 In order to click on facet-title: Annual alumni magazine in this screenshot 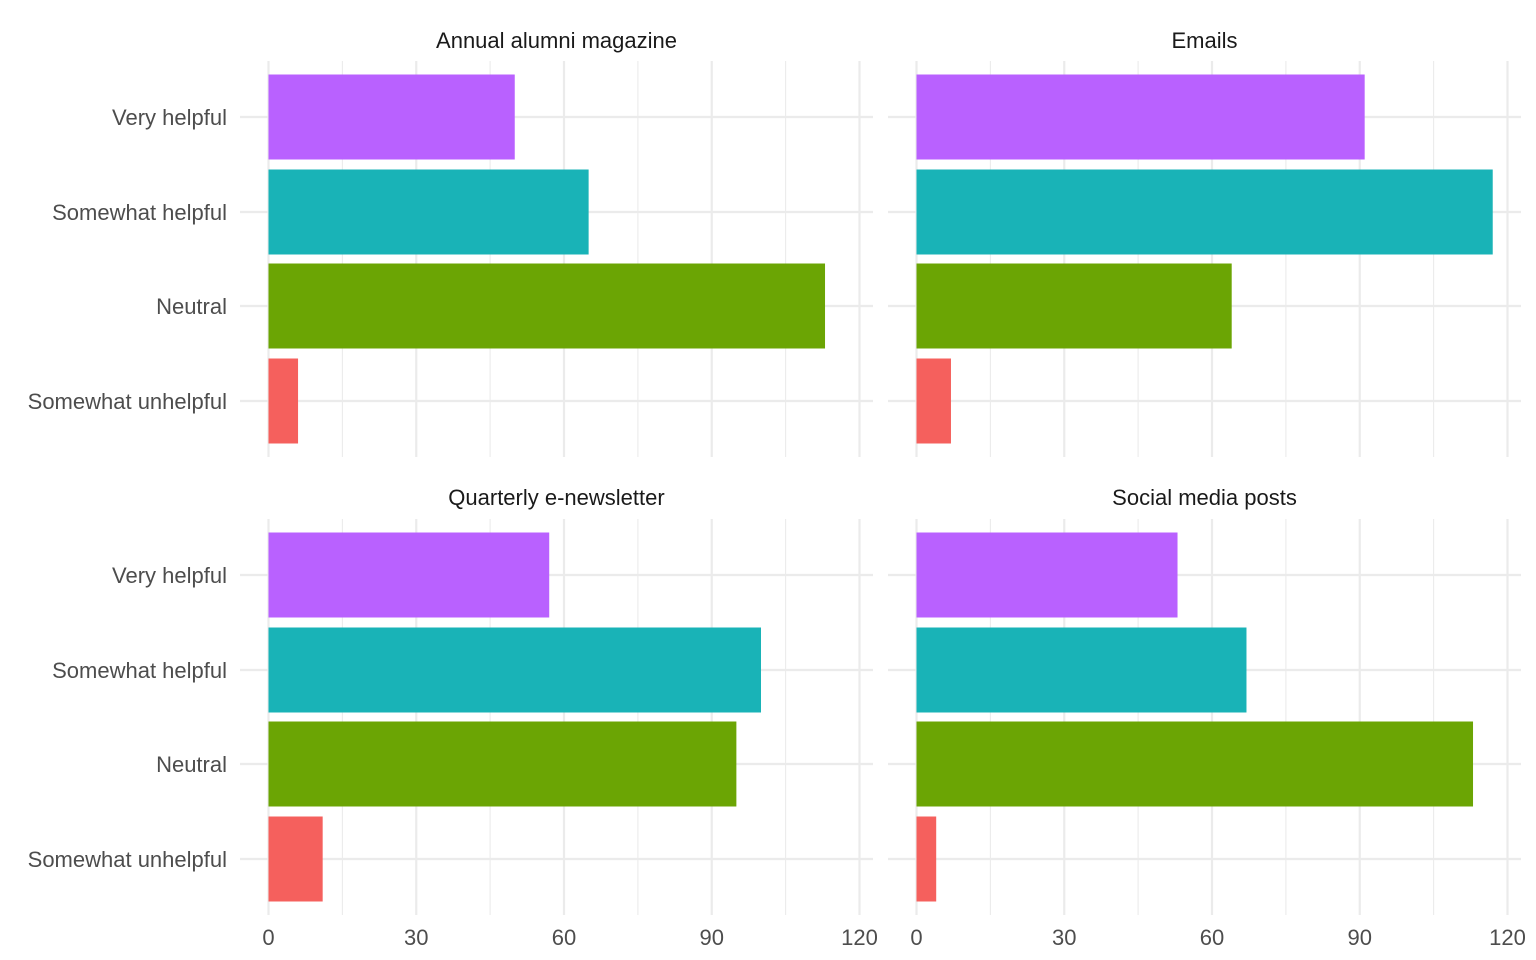, I will do `click(556, 40)`.